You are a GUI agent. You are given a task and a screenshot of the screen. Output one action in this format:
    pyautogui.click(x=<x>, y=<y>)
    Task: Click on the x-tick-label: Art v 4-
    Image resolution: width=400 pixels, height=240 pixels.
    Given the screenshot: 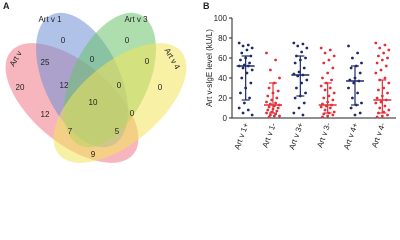 What is the action you would take?
    pyautogui.click(x=378, y=135)
    